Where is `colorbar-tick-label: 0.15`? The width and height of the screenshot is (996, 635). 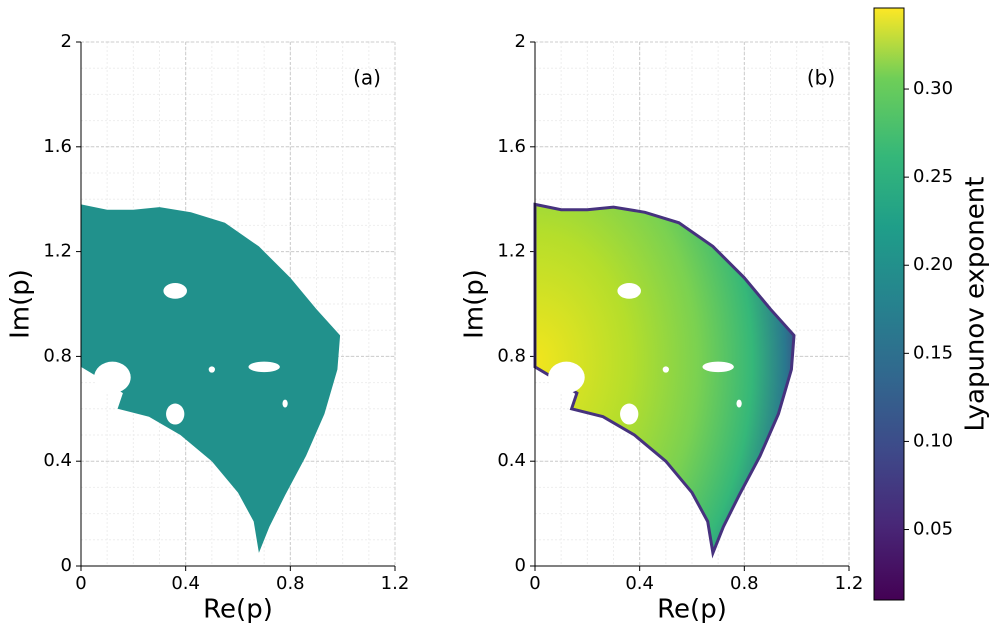 colorbar-tick-label: 0.15 is located at coordinates (933, 352).